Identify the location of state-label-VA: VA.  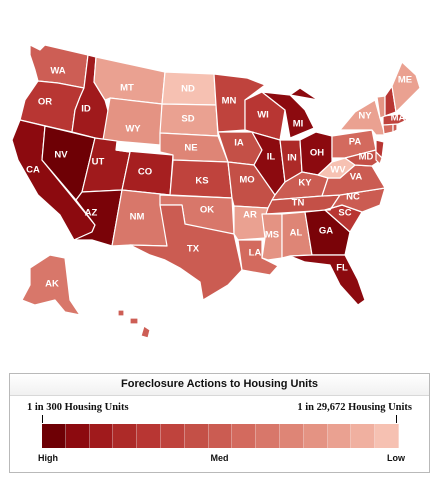
(356, 177).